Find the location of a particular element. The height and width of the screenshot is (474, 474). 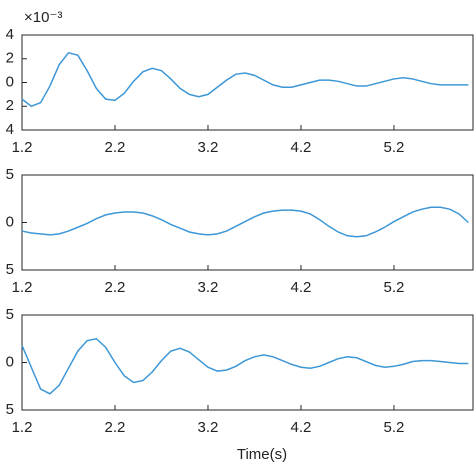

exponent-label: ×10⁻³ is located at coordinates (43, 17).